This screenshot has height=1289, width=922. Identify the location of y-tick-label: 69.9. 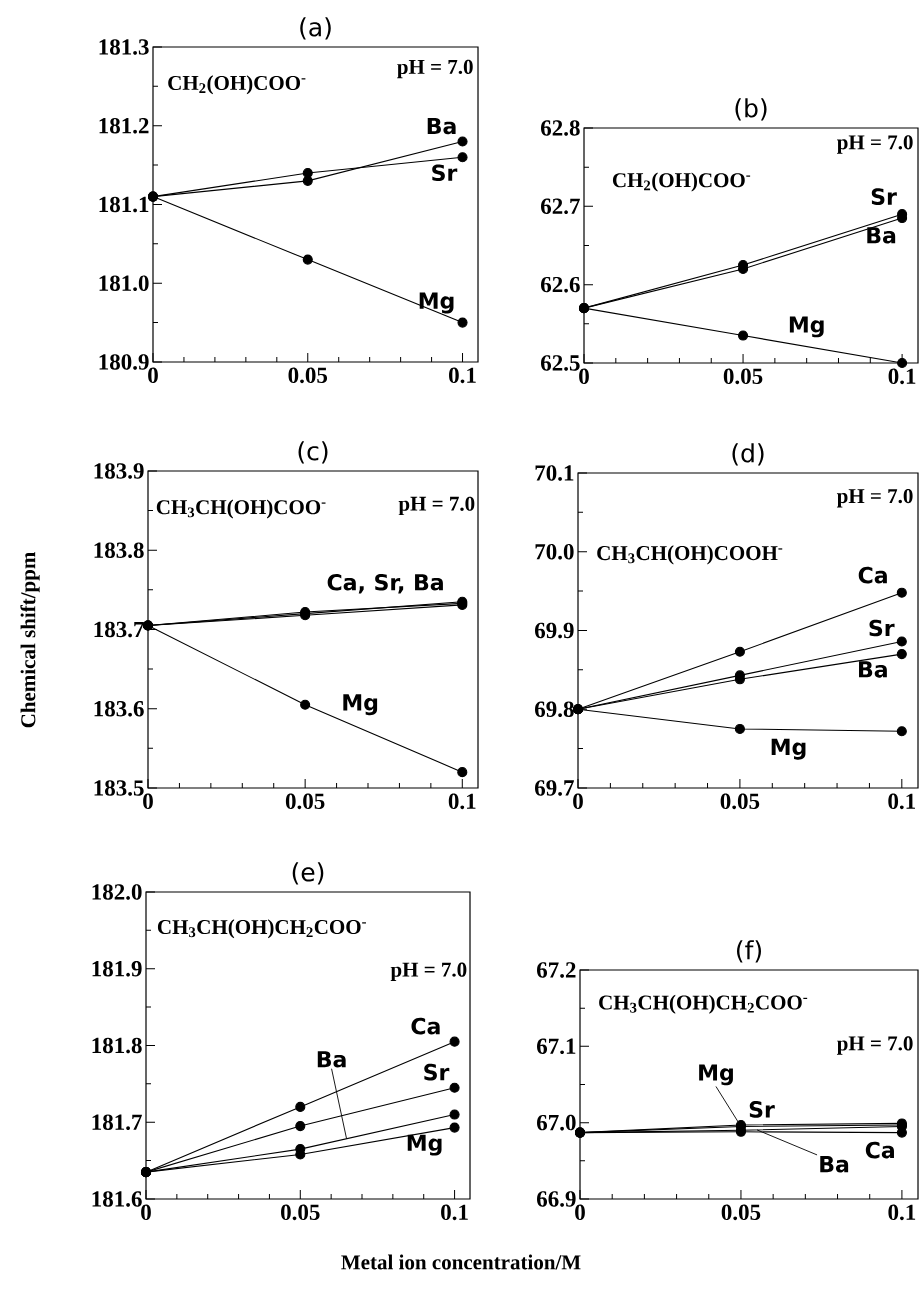
(554, 630).